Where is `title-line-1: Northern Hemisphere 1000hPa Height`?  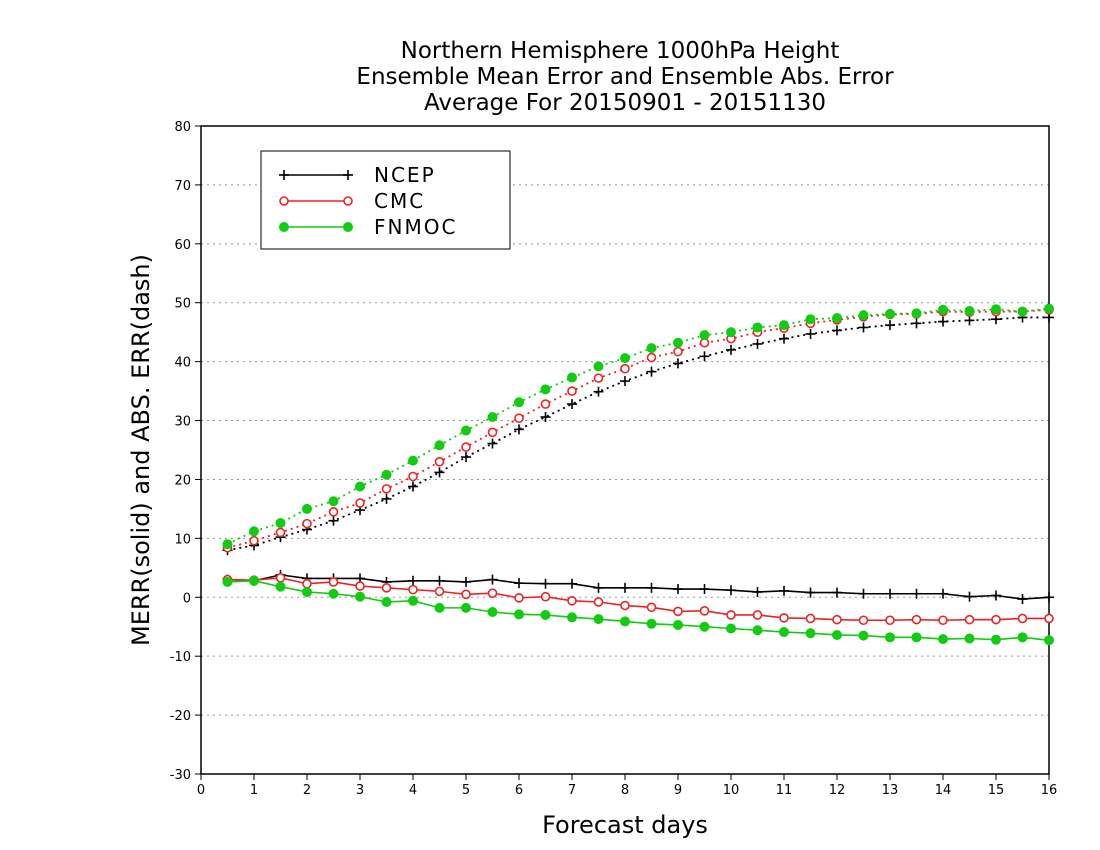
title-line-1: Northern Hemisphere 1000hPa Height is located at coordinates (620, 51).